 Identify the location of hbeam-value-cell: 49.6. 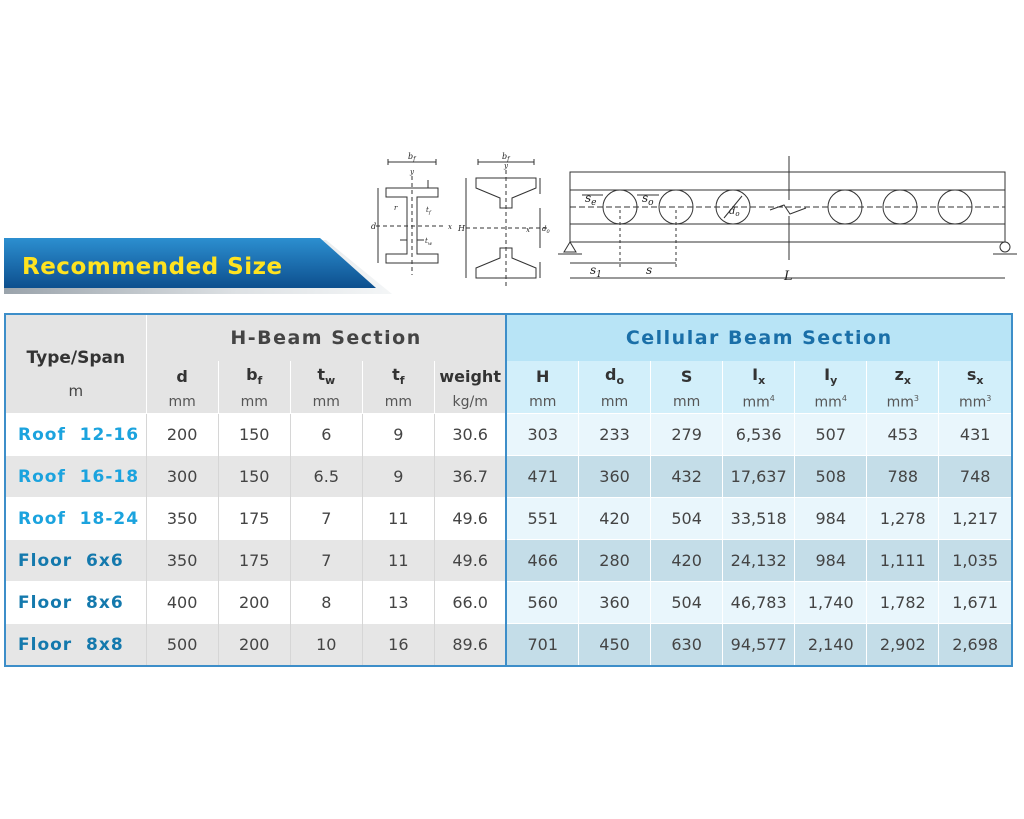
(470, 518).